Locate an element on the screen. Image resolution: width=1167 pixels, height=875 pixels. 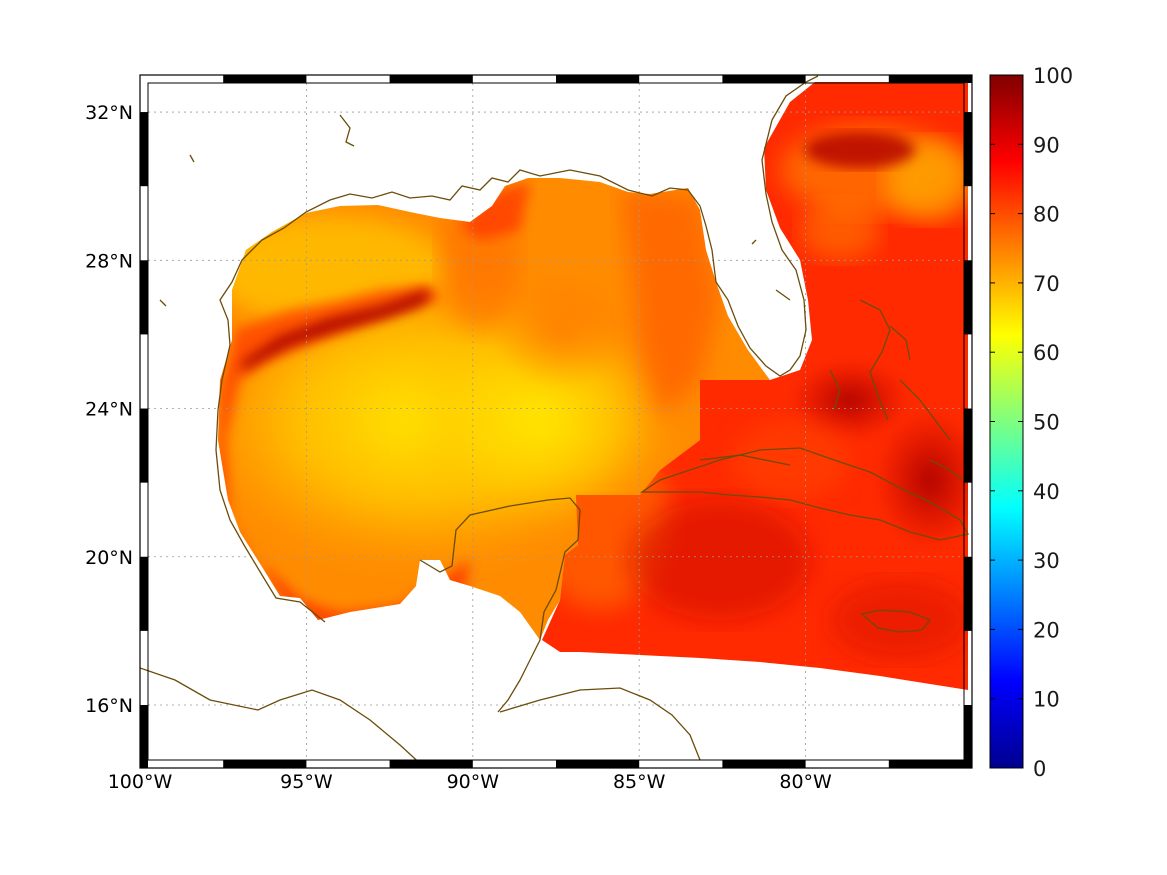
colorbar-tick-label: 40 is located at coordinates (1046, 492).